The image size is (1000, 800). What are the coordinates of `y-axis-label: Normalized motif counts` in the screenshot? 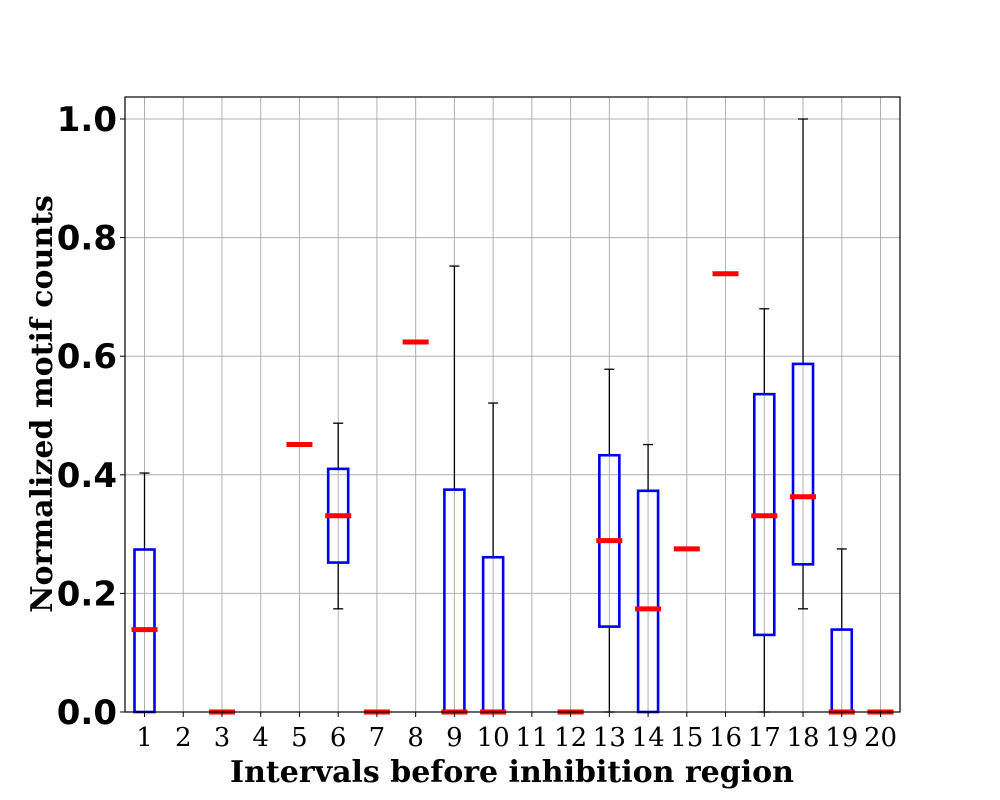 It's located at (42, 404).